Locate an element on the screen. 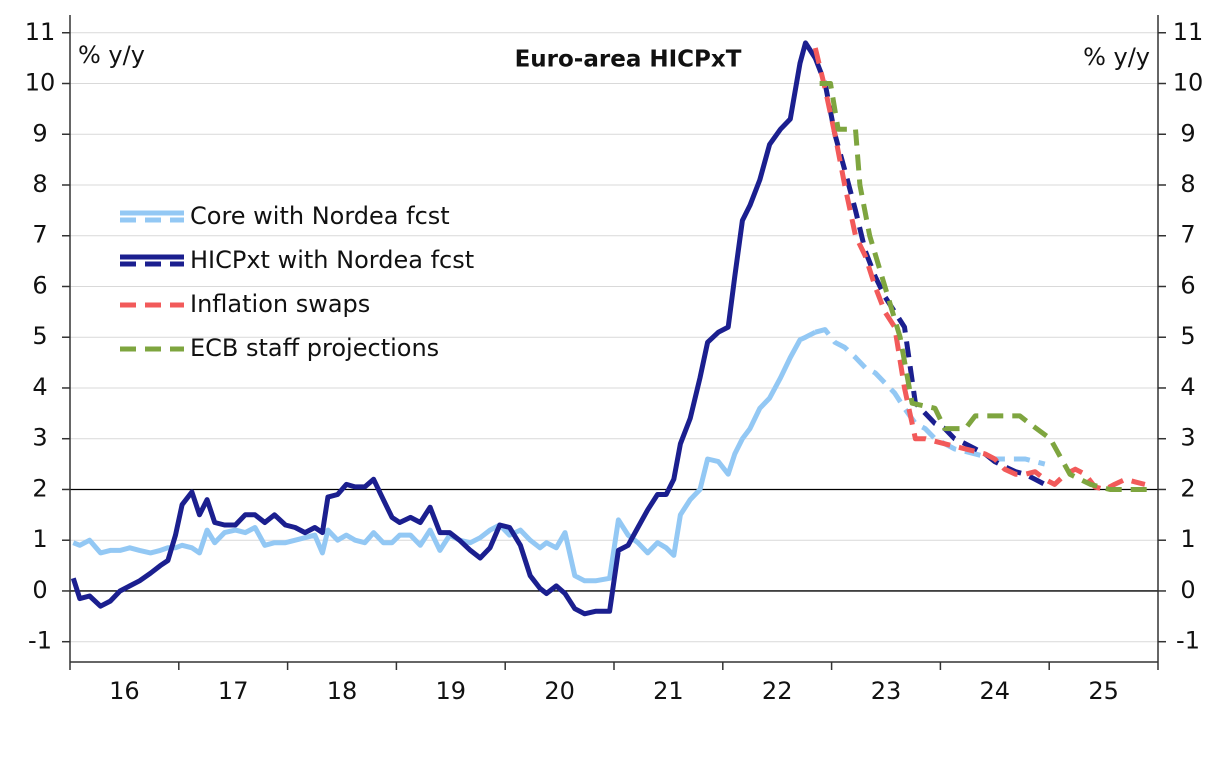 This screenshot has height=768, width=1228. y2-tick-label: 0 is located at coordinates (1187, 590).